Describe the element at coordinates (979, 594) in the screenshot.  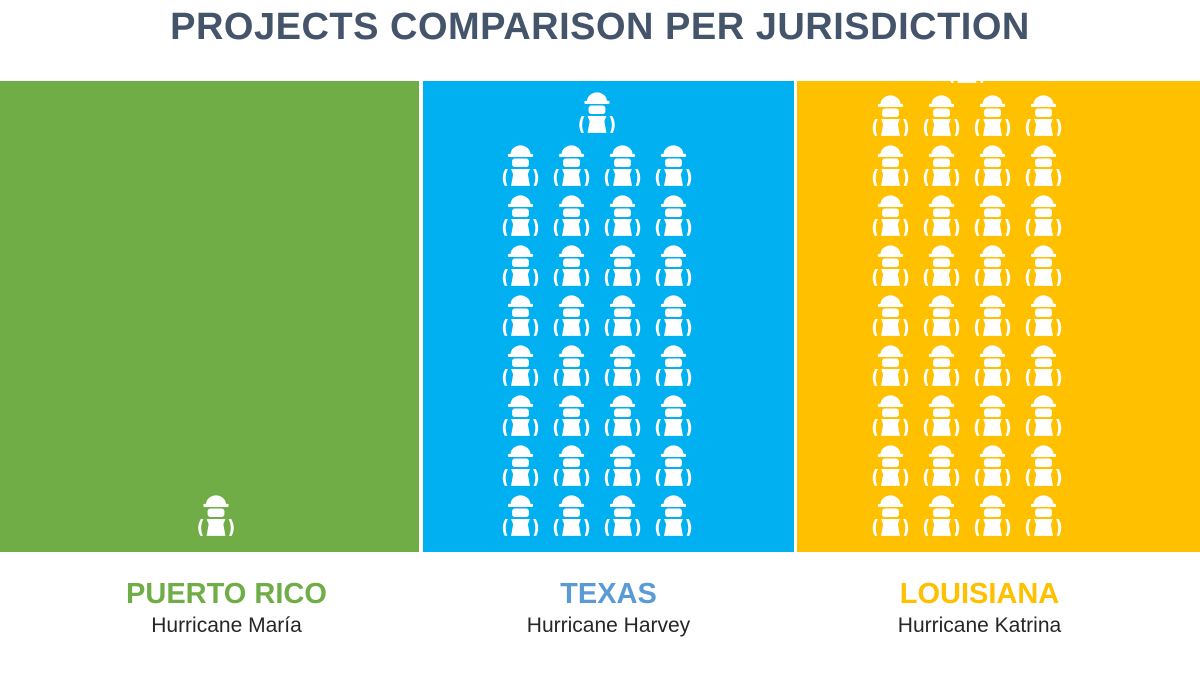
I see `category-label: LOUISIANA` at that location.